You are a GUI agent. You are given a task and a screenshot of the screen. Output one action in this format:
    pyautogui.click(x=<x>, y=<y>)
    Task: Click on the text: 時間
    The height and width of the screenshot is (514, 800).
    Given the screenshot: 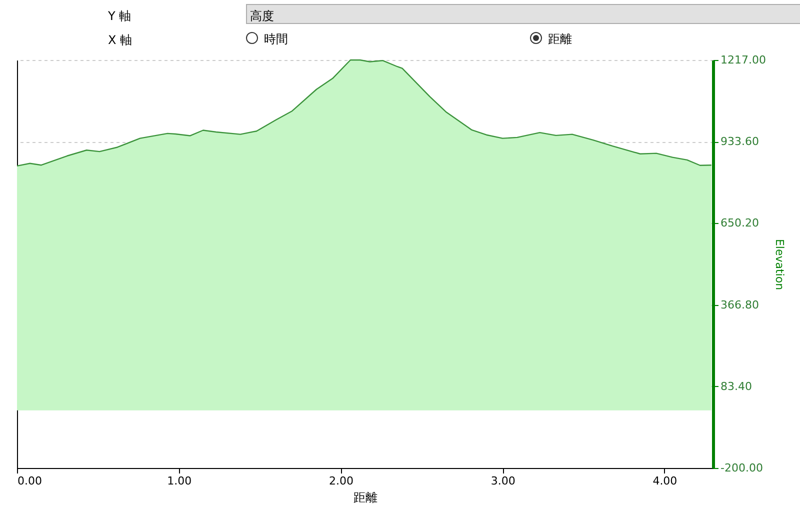 What is the action you would take?
    pyautogui.click(x=276, y=39)
    